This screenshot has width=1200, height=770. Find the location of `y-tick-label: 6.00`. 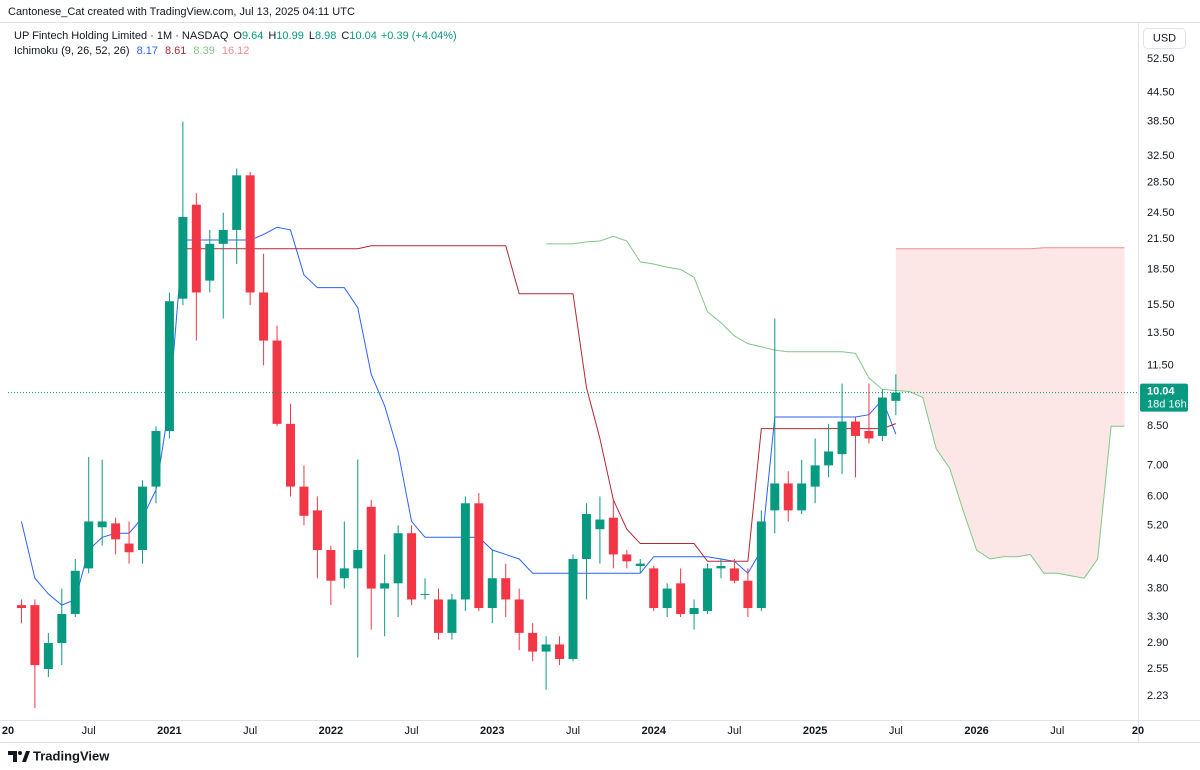

y-tick-label: 6.00 is located at coordinates (1157, 496).